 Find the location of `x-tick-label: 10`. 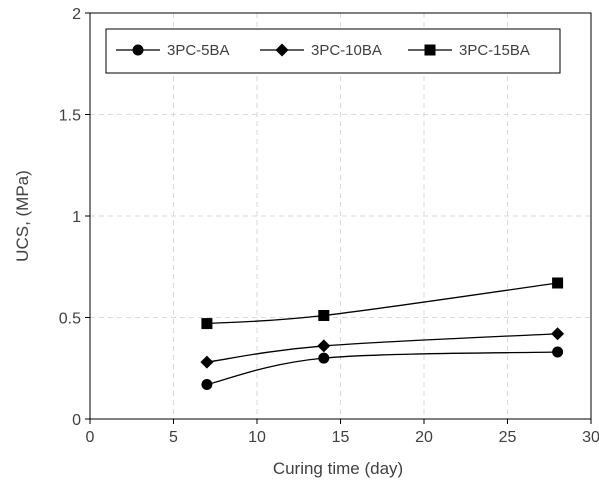

x-tick-label: 10 is located at coordinates (257, 437).